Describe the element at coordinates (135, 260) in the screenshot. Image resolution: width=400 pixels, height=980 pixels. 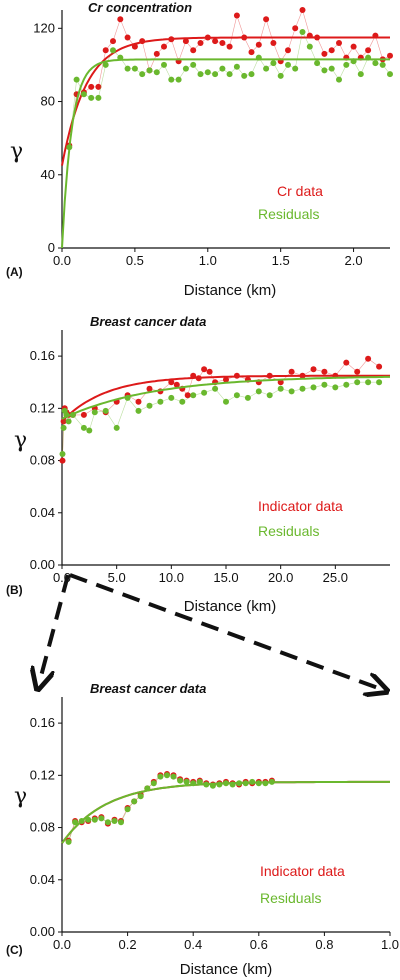
I see `x-tick-label: 0.5` at that location.